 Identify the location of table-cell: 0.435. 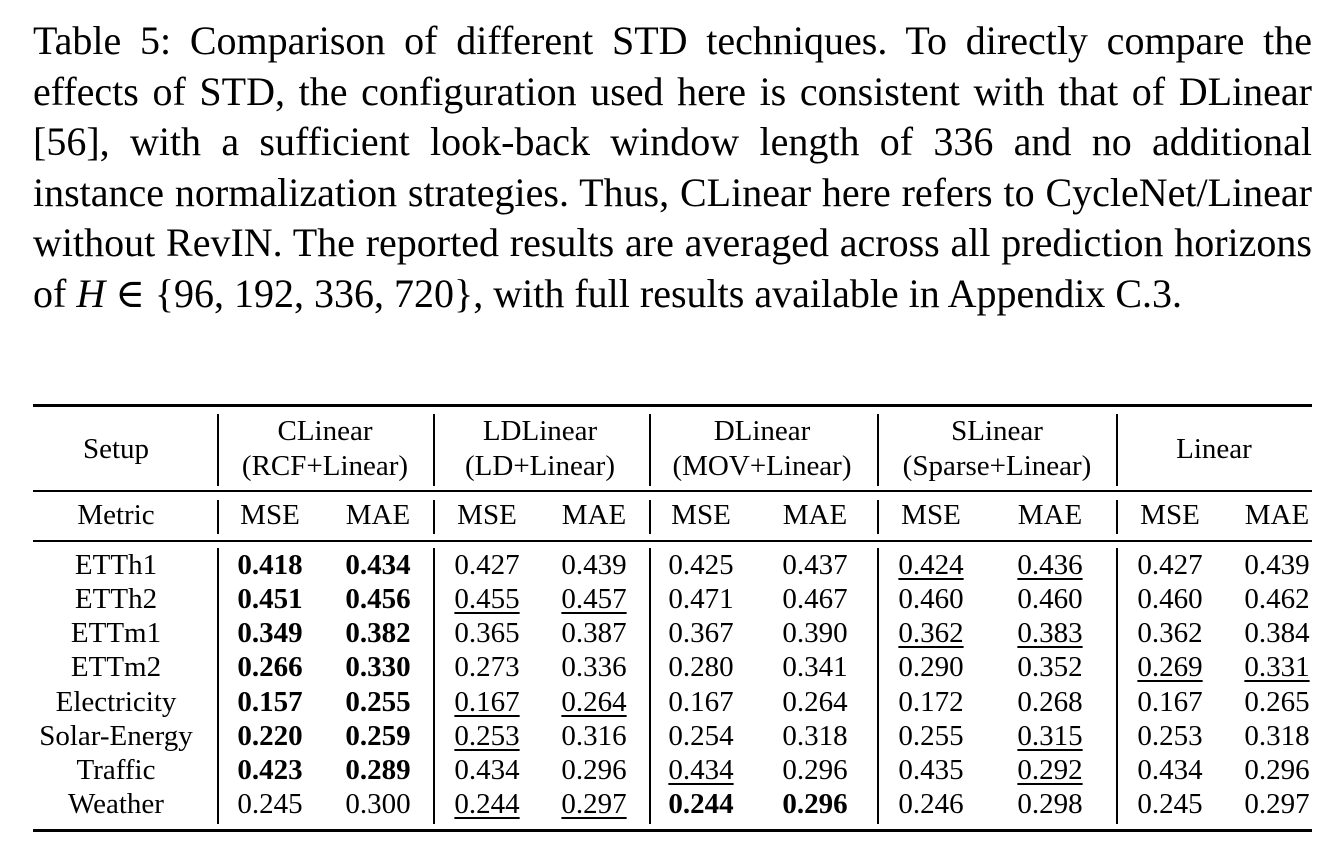
(931, 770).